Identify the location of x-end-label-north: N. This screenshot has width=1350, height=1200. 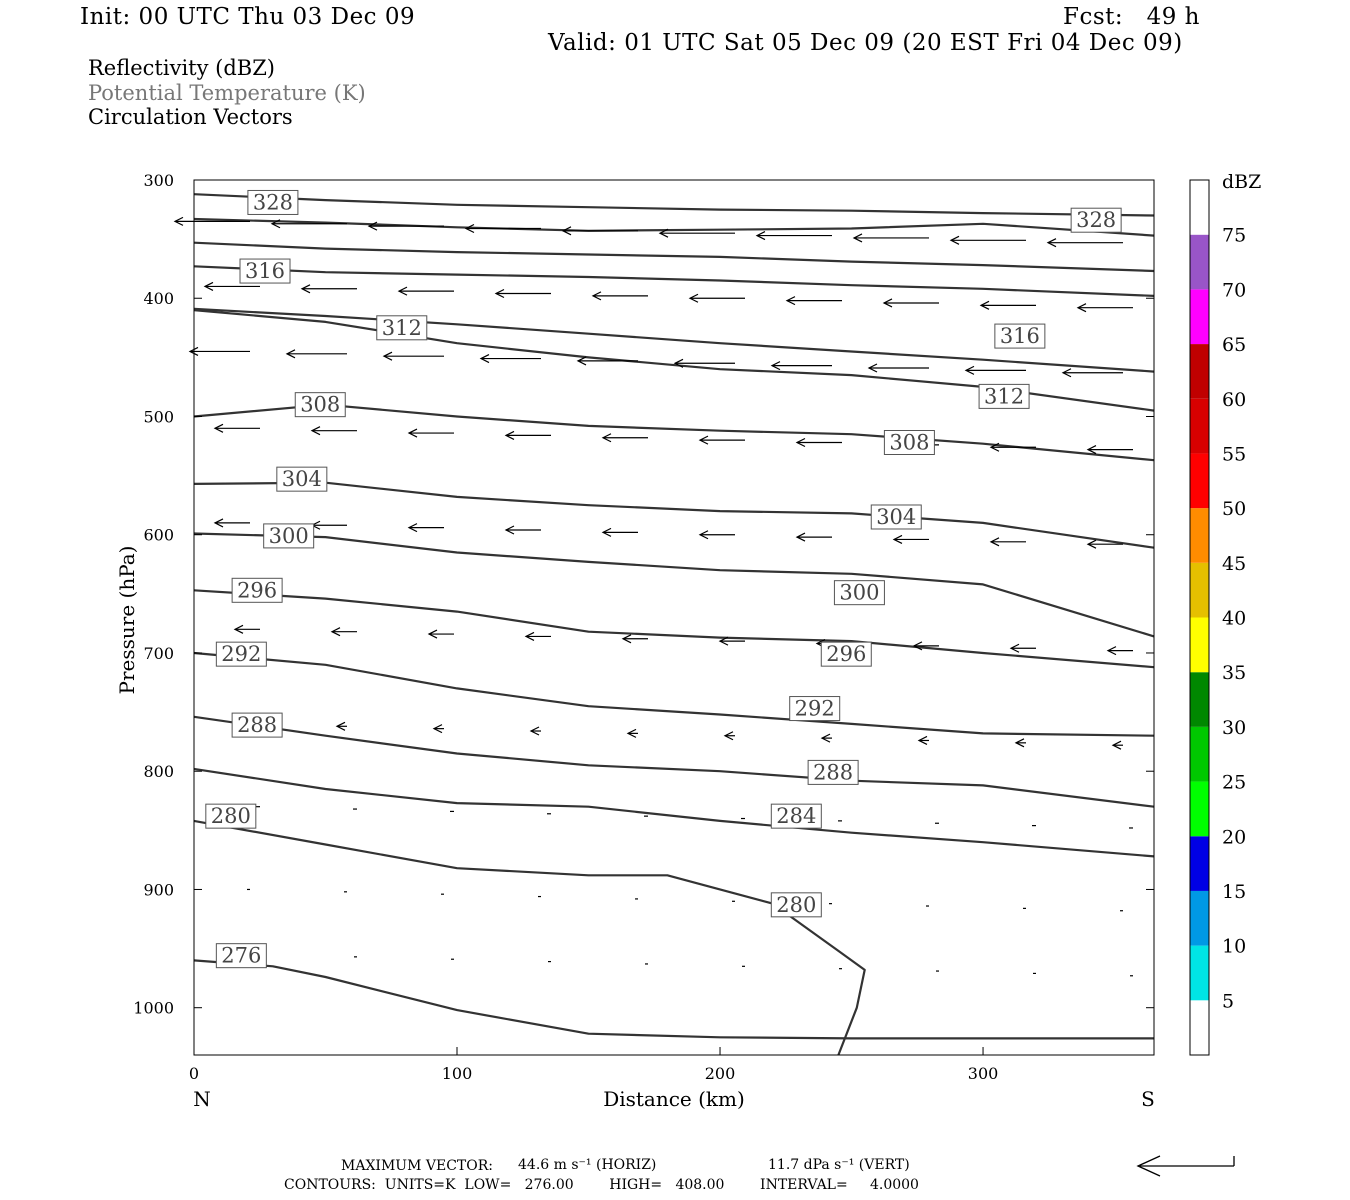
(202, 1099).